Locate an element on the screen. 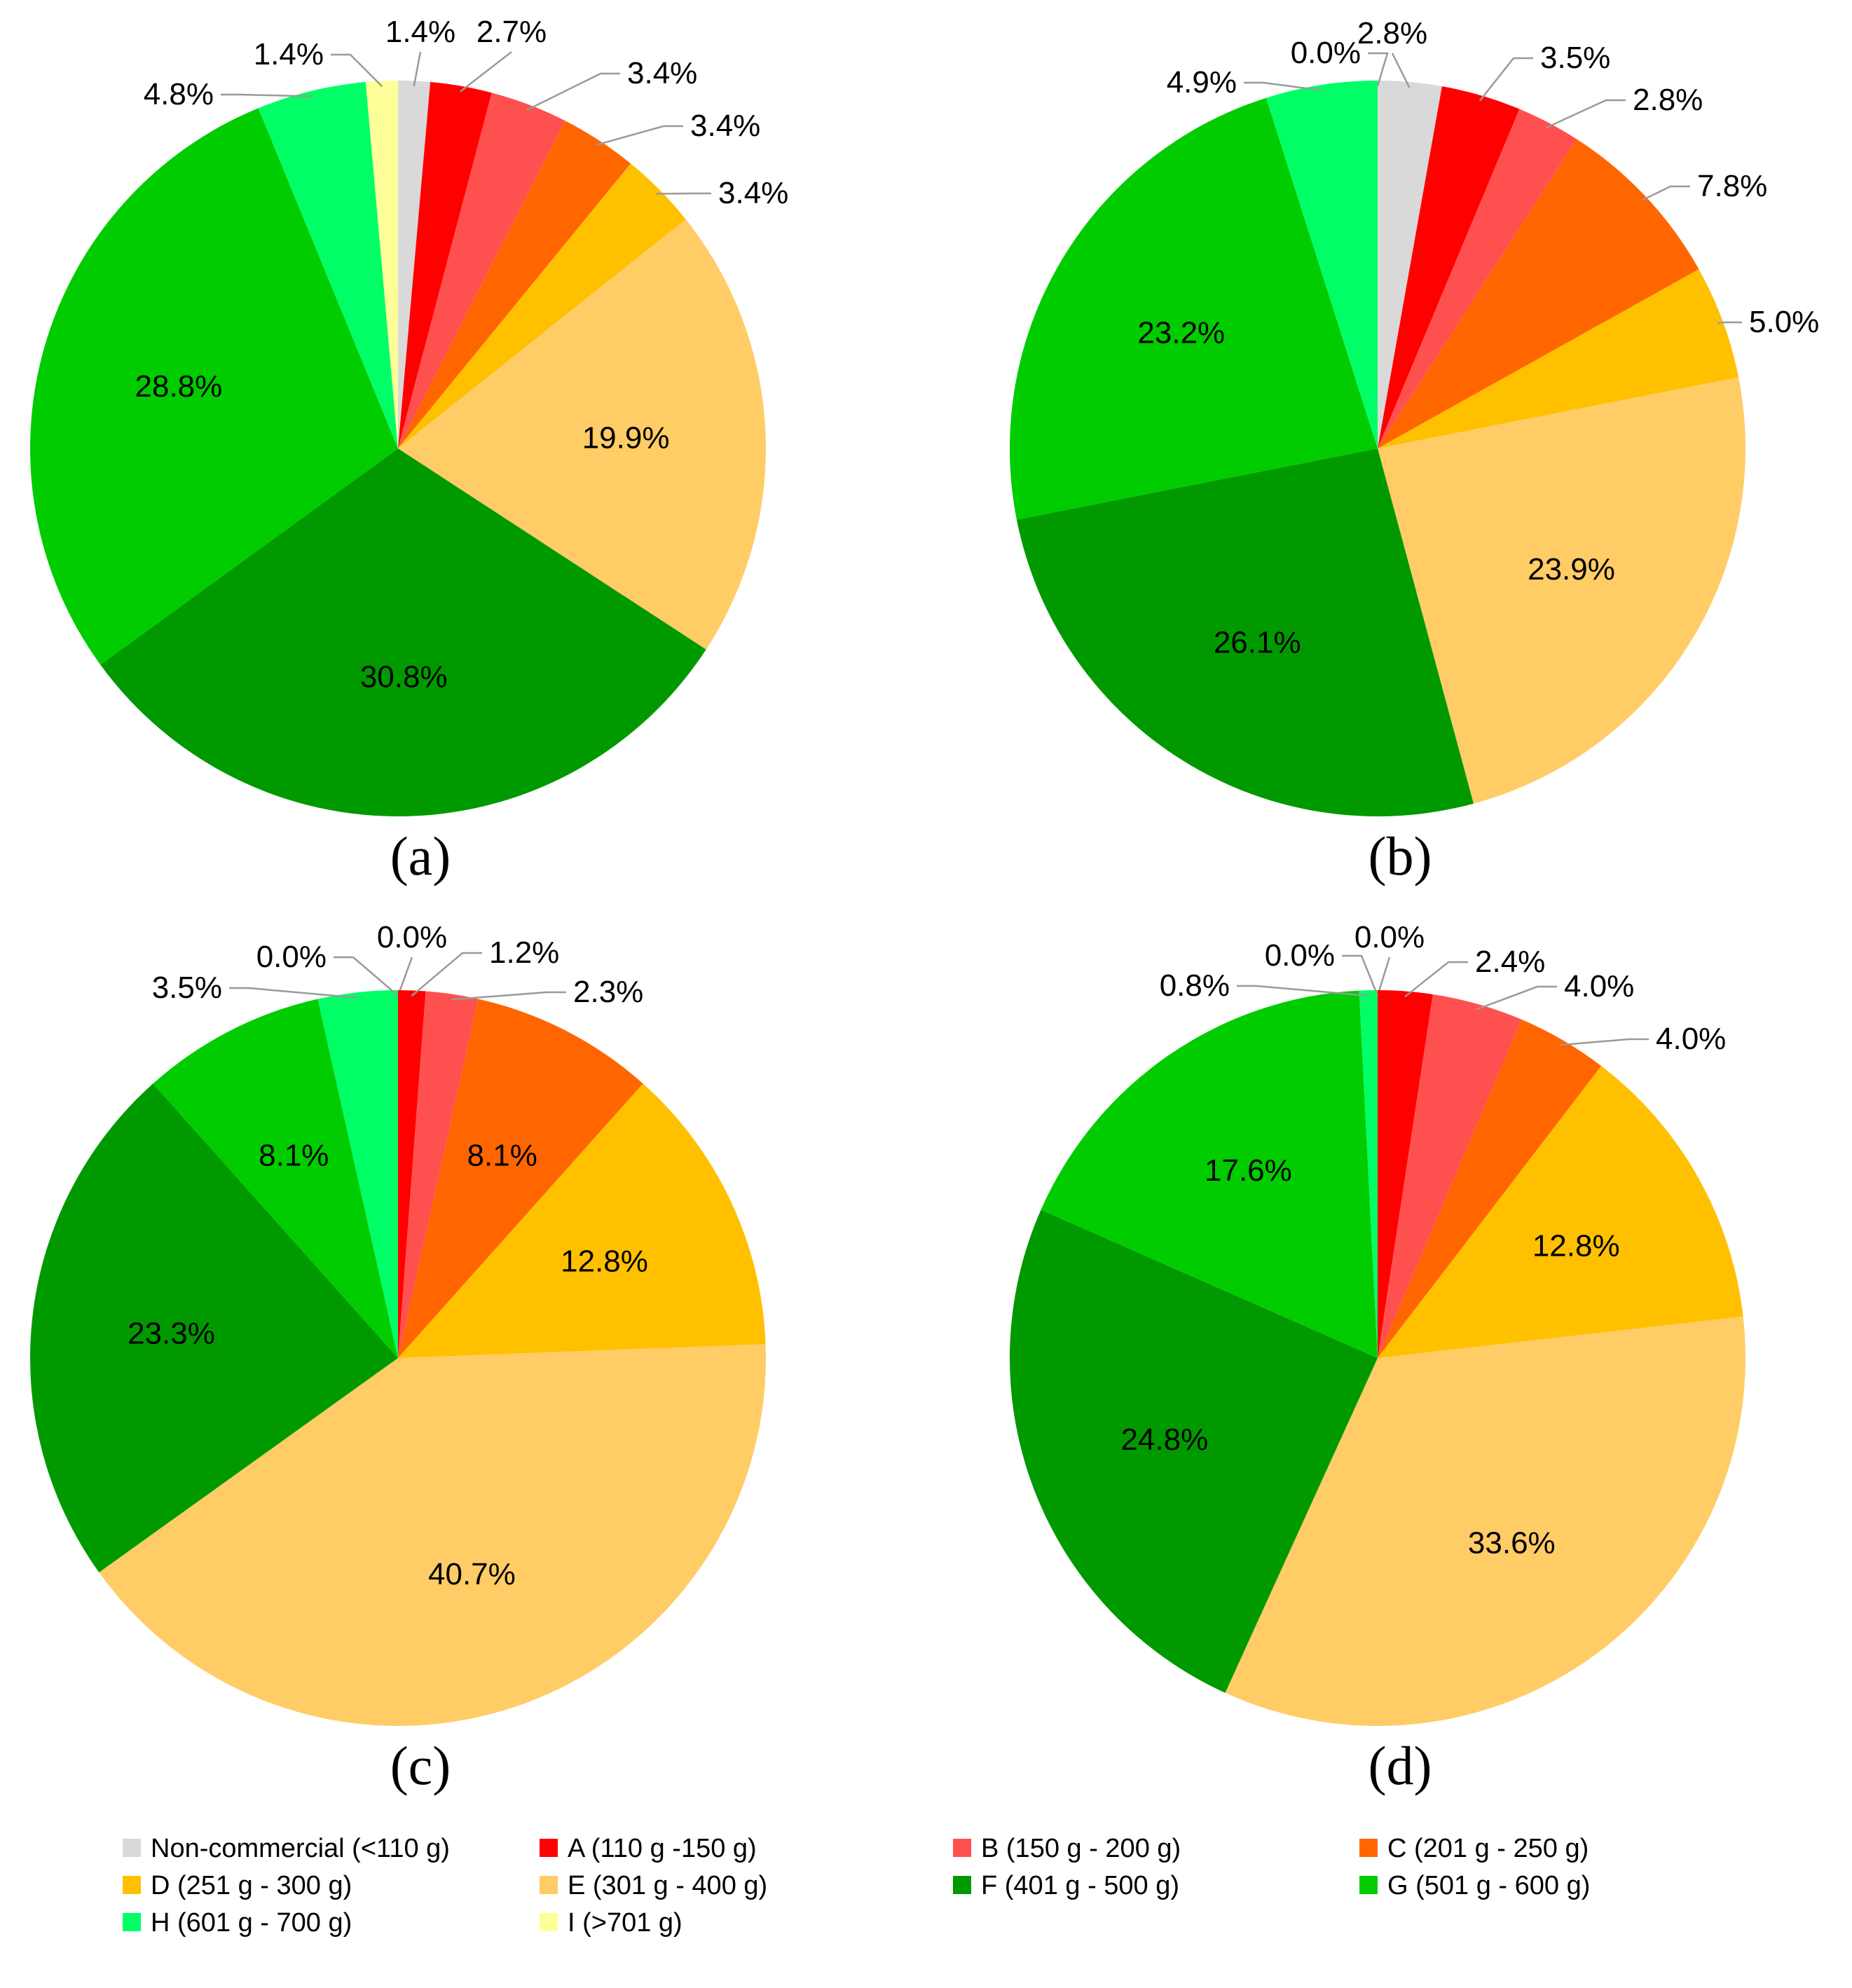 The image size is (1852, 1988). data-label: 30.8% is located at coordinates (404, 676).